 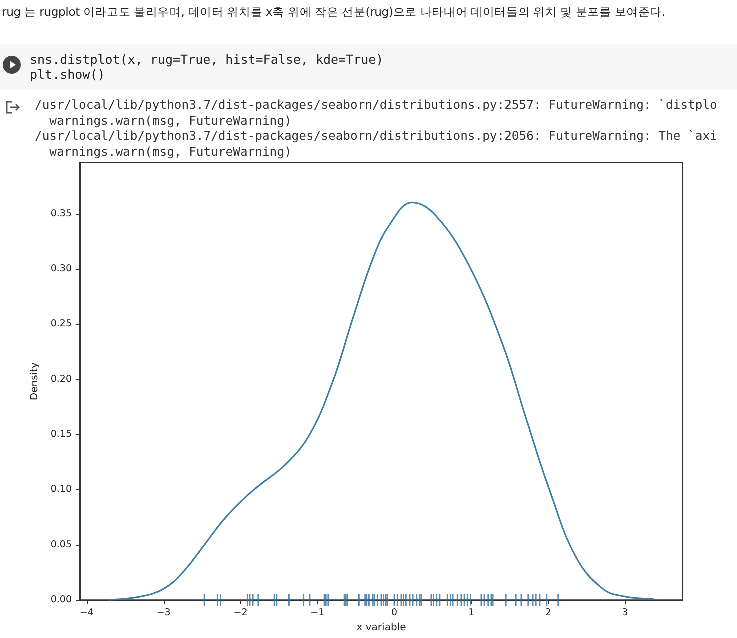 What do you see at coordinates (61, 434) in the screenshot?
I see `y-tick-label: 0.15` at bounding box center [61, 434].